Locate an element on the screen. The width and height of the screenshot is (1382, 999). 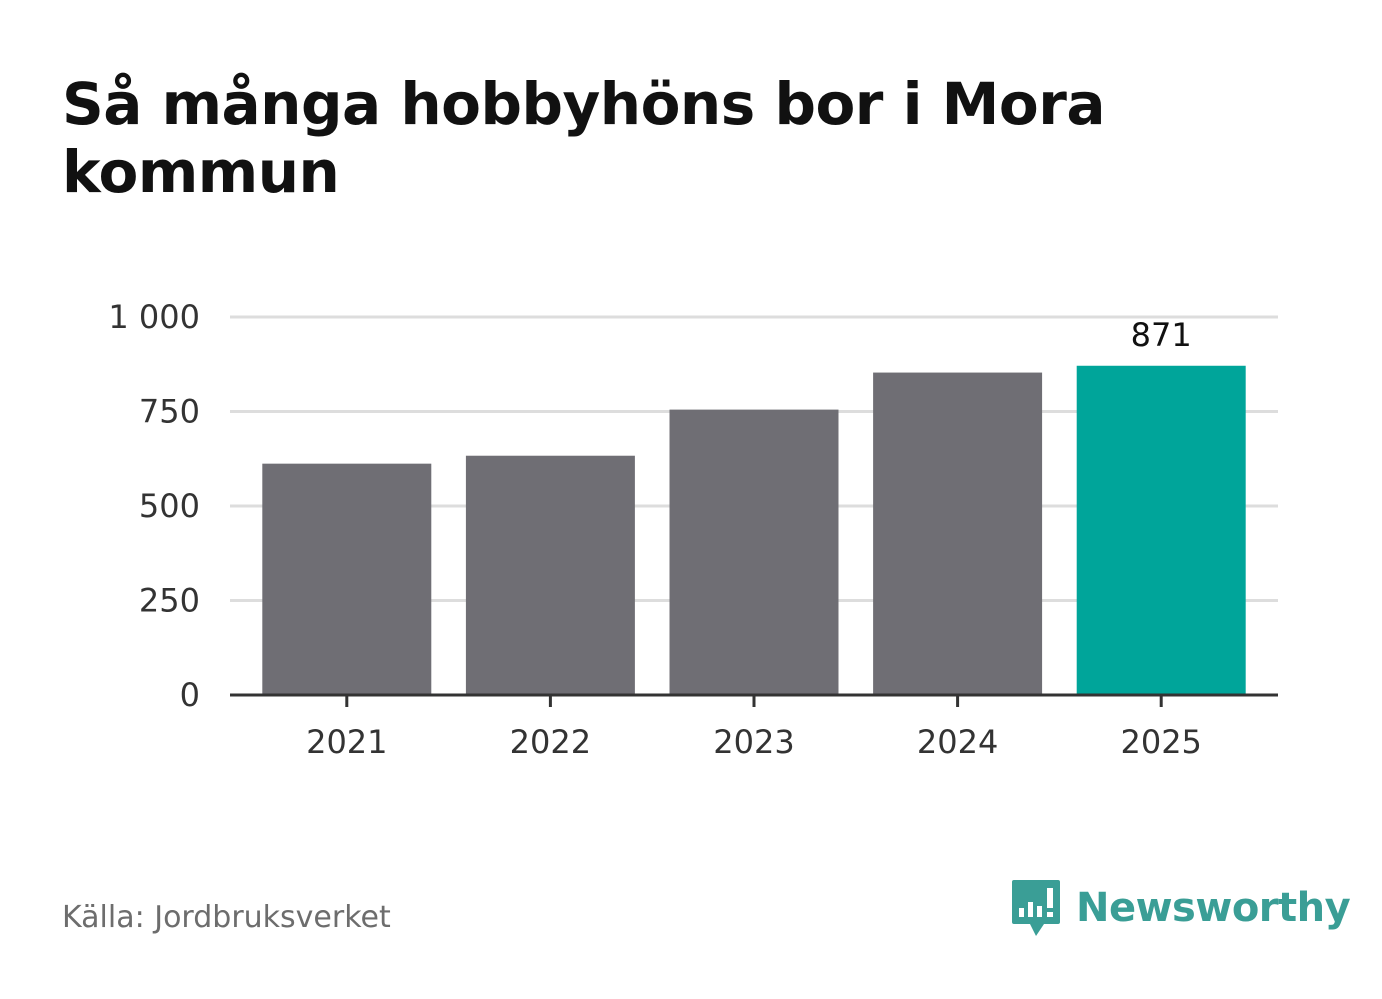
source-note: Källa: Jordbruksverket is located at coordinates (226, 917).